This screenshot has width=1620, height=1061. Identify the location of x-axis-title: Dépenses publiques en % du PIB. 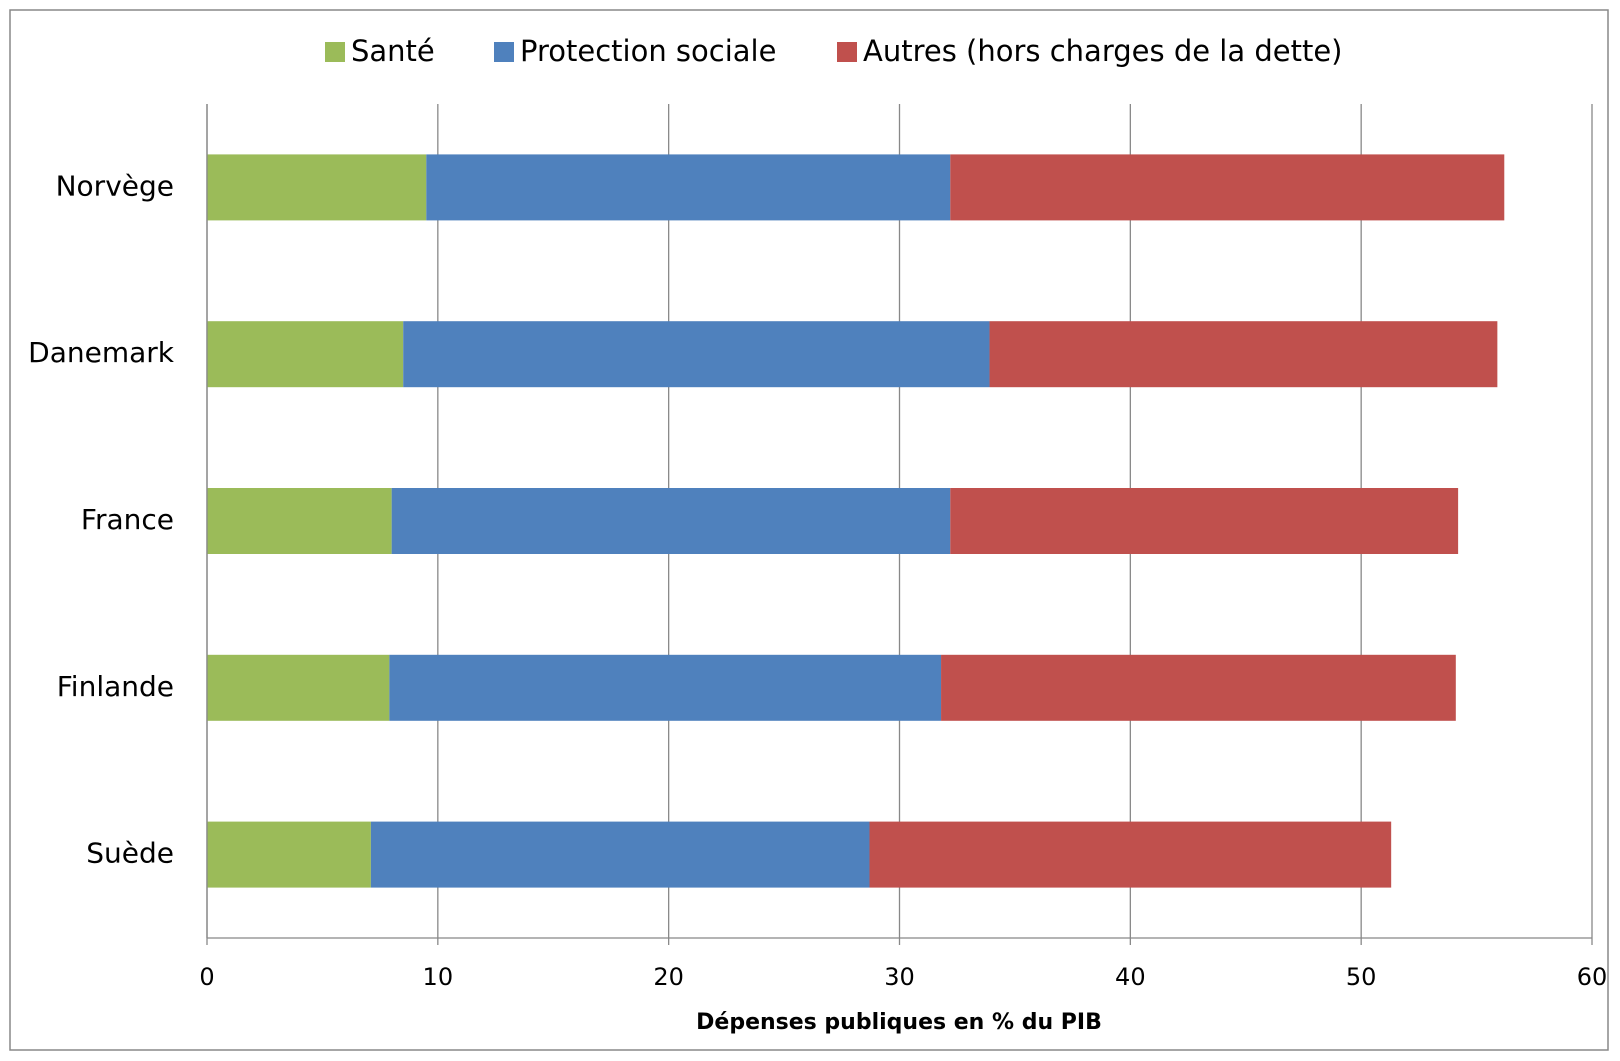
(899, 1022).